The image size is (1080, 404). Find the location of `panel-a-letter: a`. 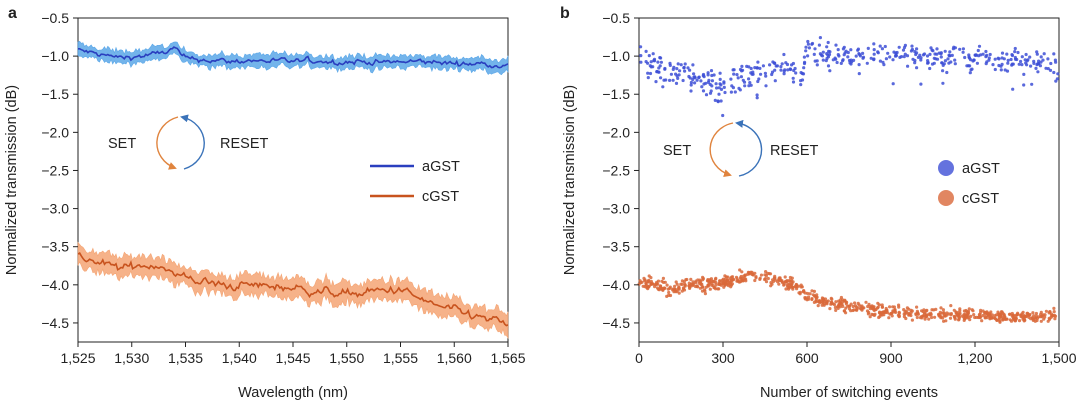

panel-a-letter: a is located at coordinates (12, 13).